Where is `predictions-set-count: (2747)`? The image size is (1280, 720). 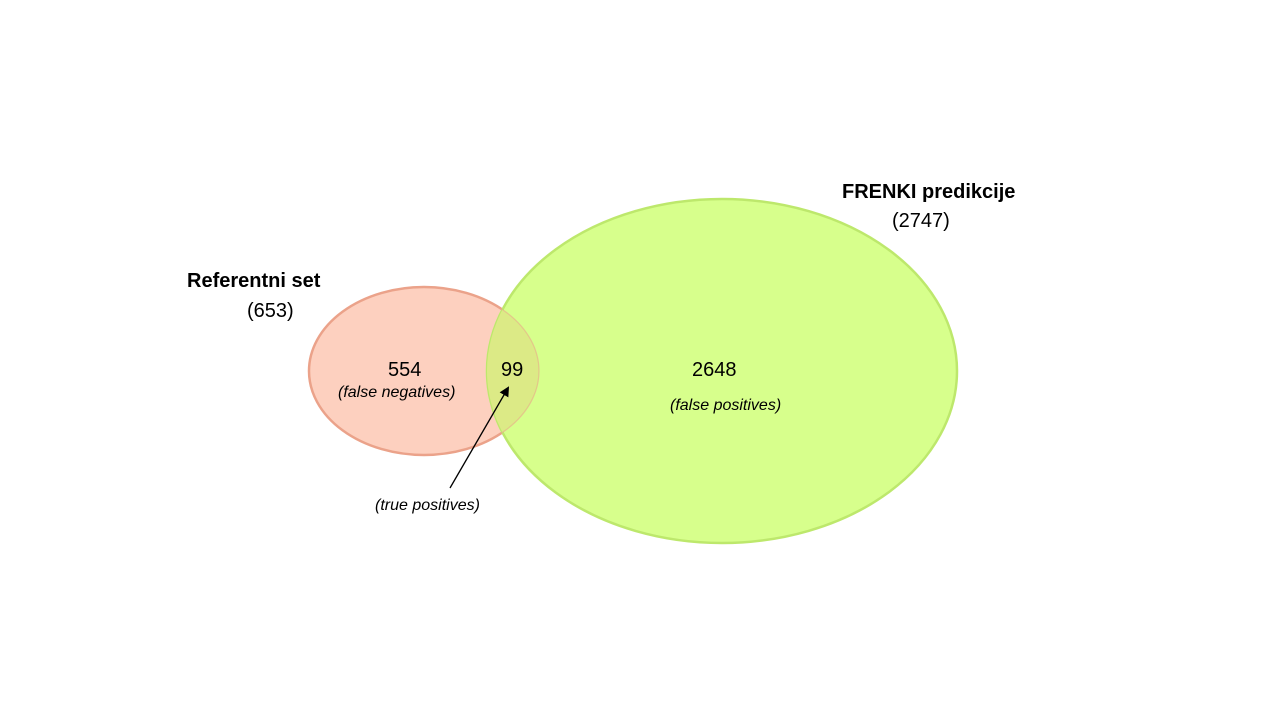
predictions-set-count: (2747) is located at coordinates (921, 221).